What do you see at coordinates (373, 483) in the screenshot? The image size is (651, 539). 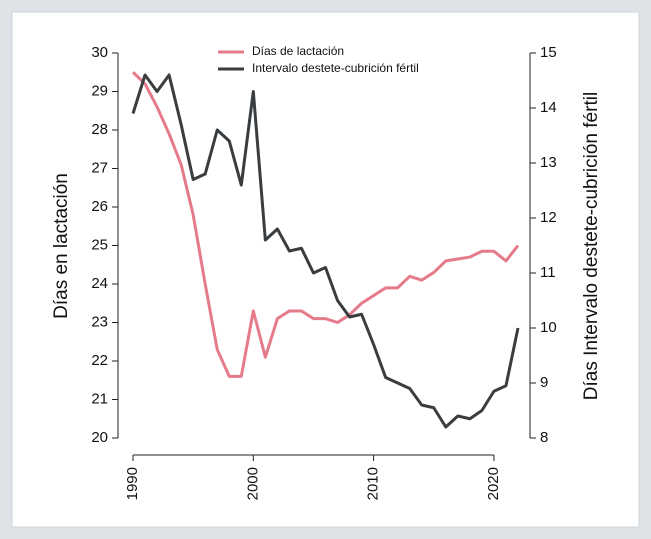 I see `x-tick-label: 2010` at bounding box center [373, 483].